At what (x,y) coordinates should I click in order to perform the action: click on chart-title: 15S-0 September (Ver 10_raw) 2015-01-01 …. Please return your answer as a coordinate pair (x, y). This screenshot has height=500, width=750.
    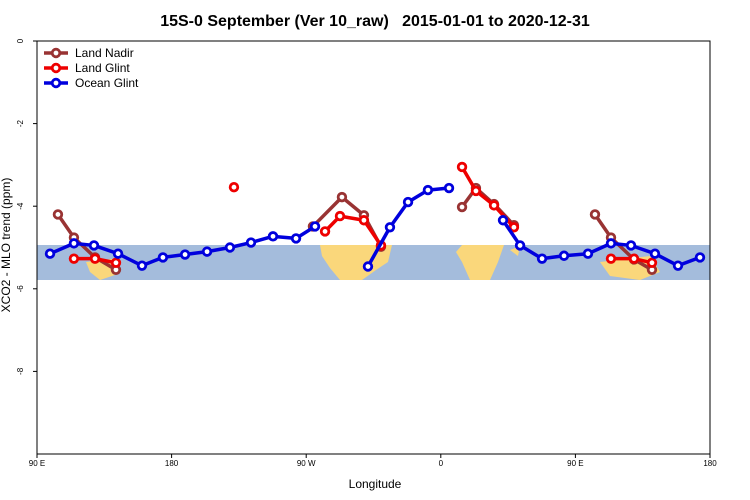
    Looking at the image, I should click on (375, 21).